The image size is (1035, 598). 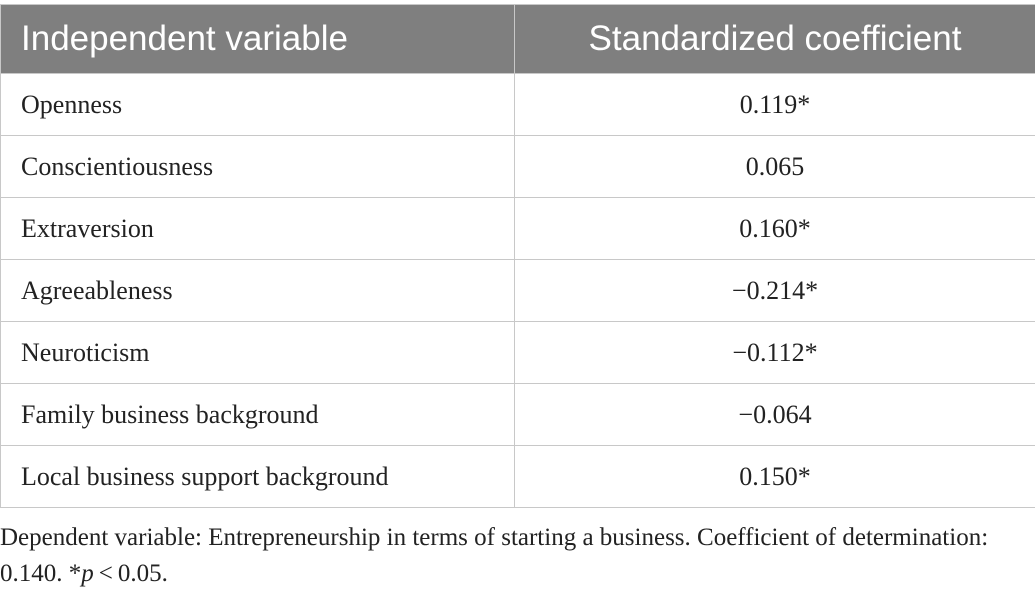 What do you see at coordinates (257, 39) in the screenshot?
I see `header-independent-variable: Independent variable` at bounding box center [257, 39].